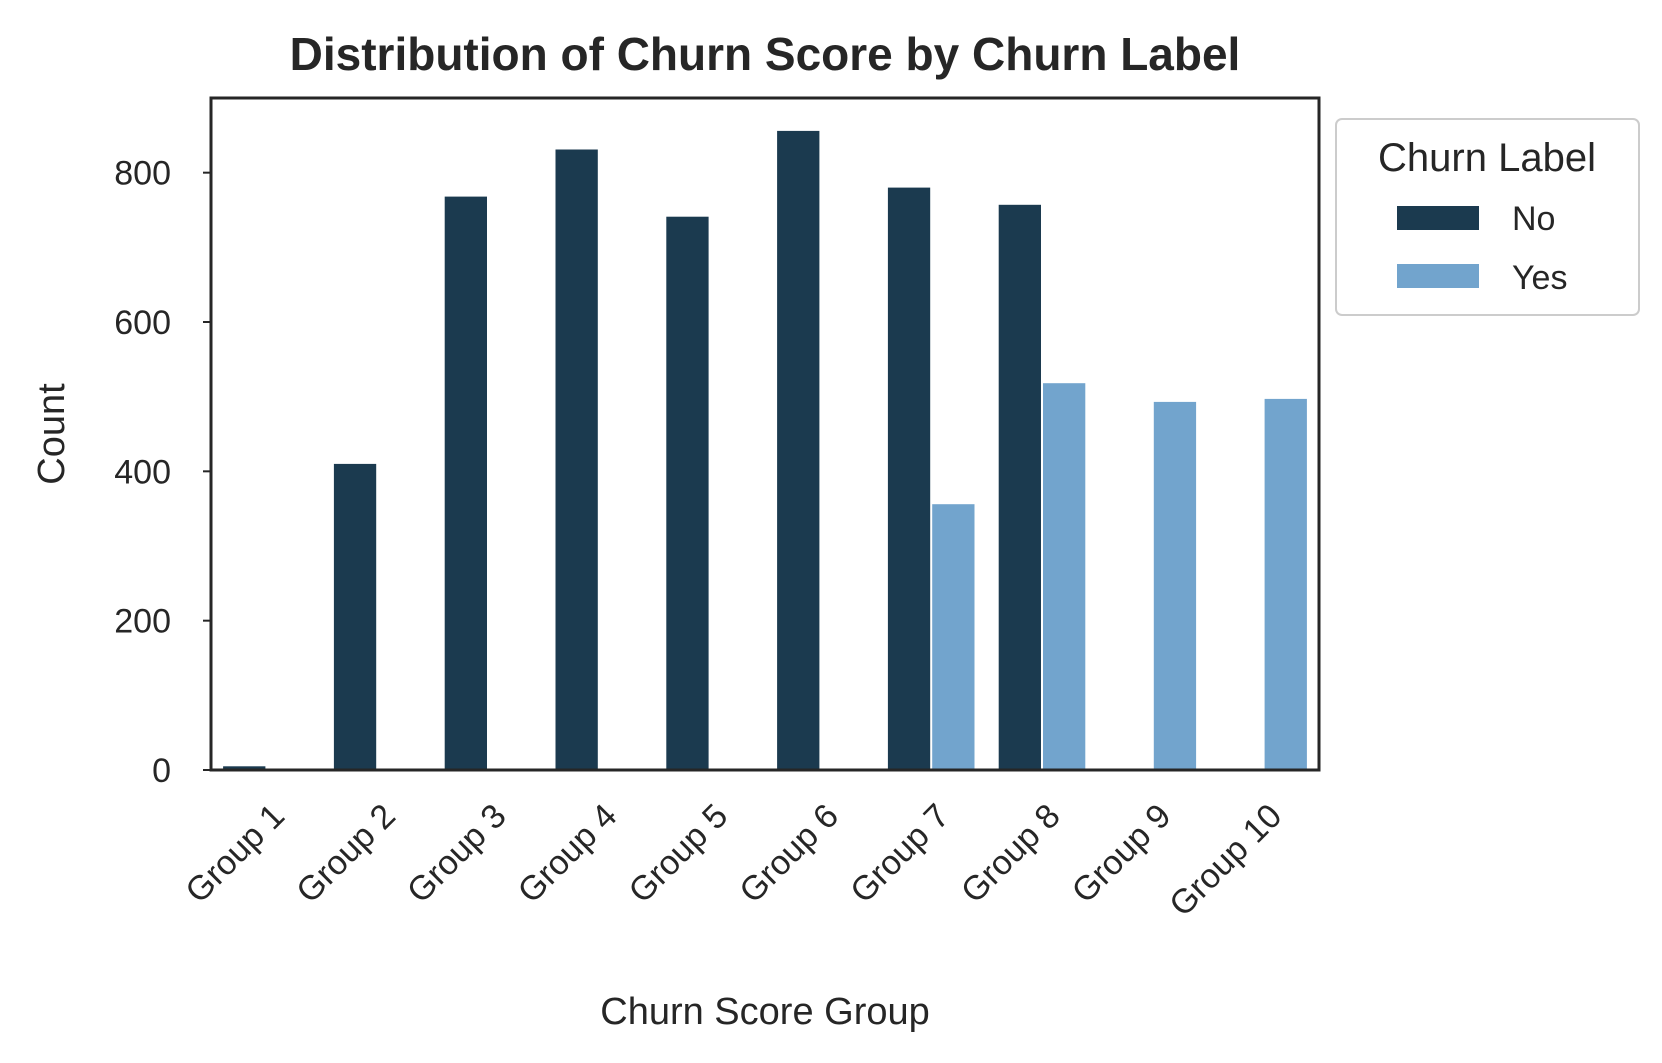  I want to click on x-tick-label: Group 3, so click(457, 854).